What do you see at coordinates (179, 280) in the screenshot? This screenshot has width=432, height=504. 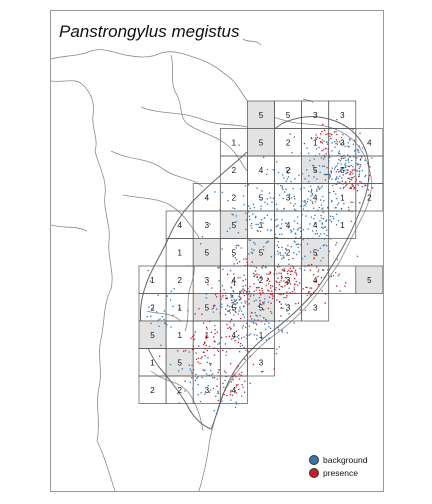 I see `cell-label-r6-c1: 2` at bounding box center [179, 280].